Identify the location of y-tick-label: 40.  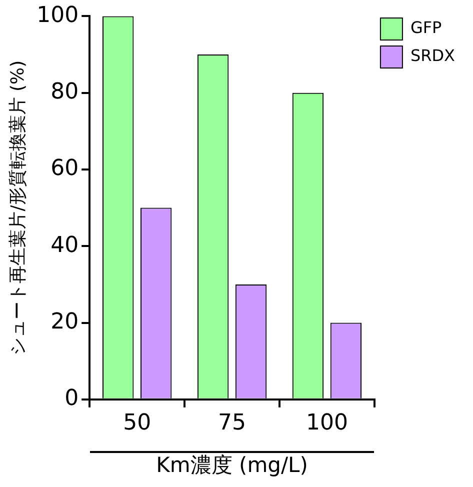
(64, 245).